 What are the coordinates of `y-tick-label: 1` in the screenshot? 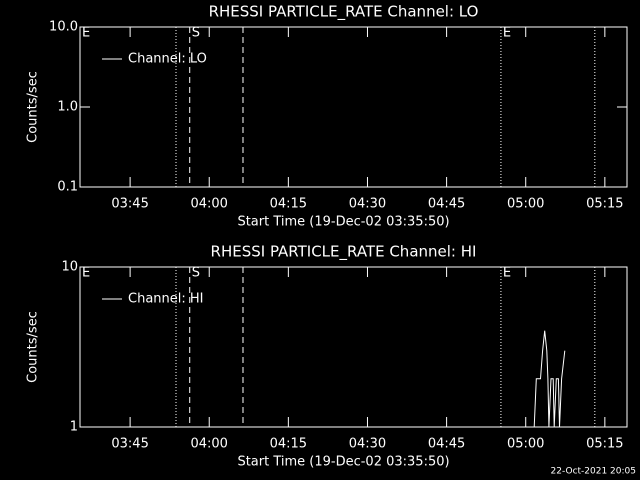 It's located at (74, 427).